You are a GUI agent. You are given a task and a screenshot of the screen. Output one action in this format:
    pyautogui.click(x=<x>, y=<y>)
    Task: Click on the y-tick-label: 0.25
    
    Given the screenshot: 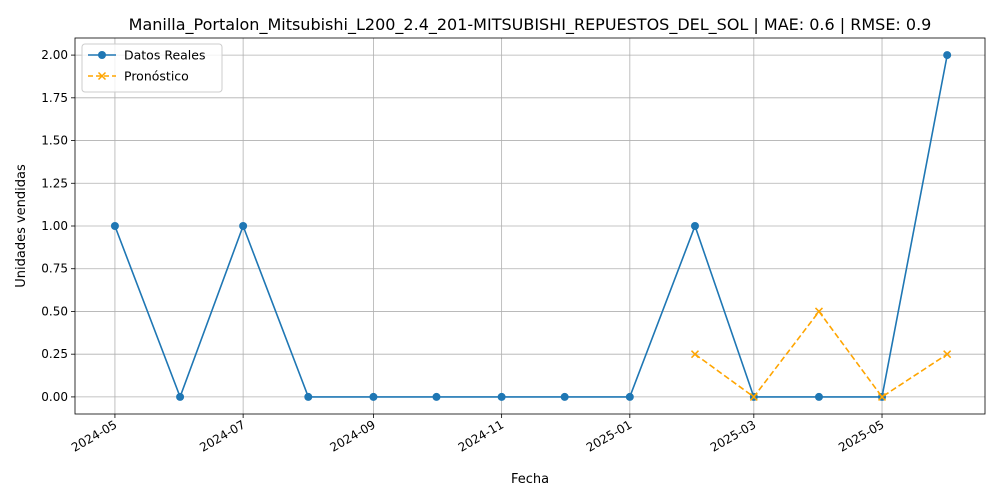 What is the action you would take?
    pyautogui.click(x=54, y=354)
    